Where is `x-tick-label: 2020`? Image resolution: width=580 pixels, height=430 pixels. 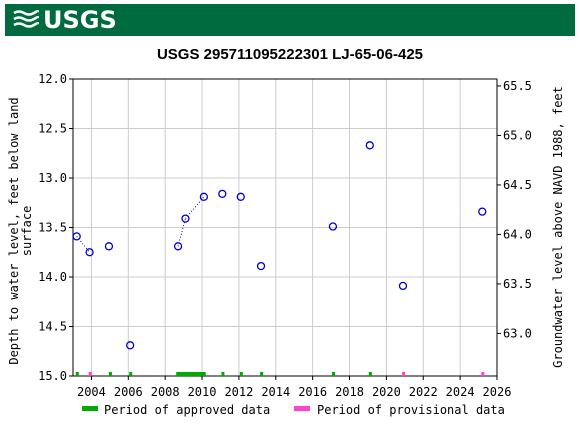
x-tick-label: 2020 is located at coordinates (386, 392).